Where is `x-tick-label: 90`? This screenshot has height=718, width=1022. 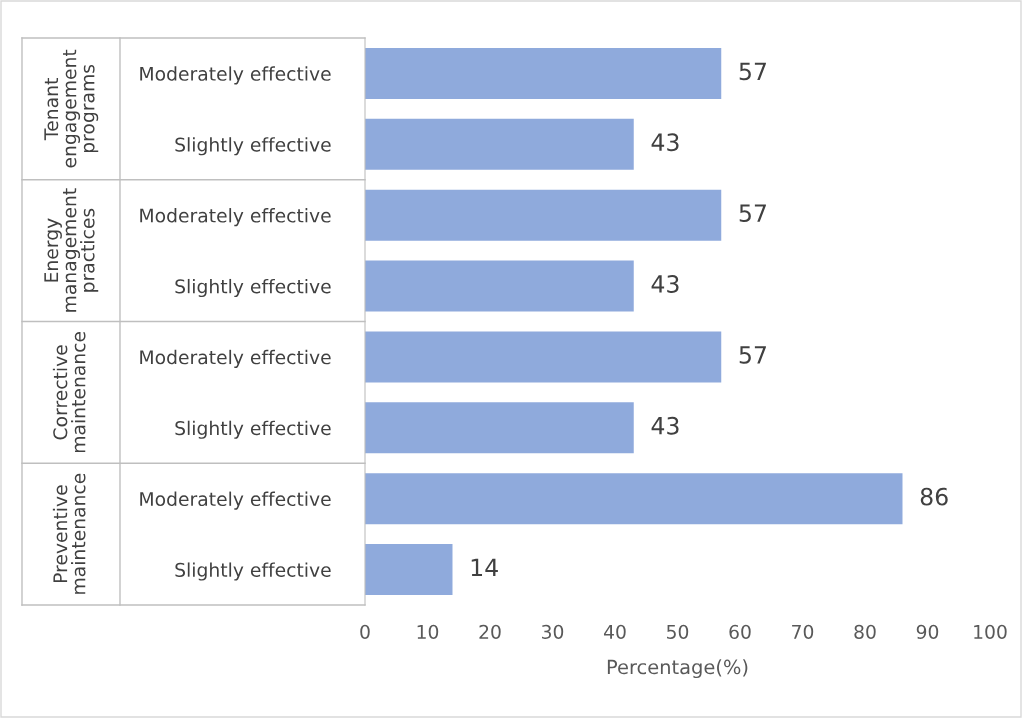 x-tick-label: 90 is located at coordinates (927, 631).